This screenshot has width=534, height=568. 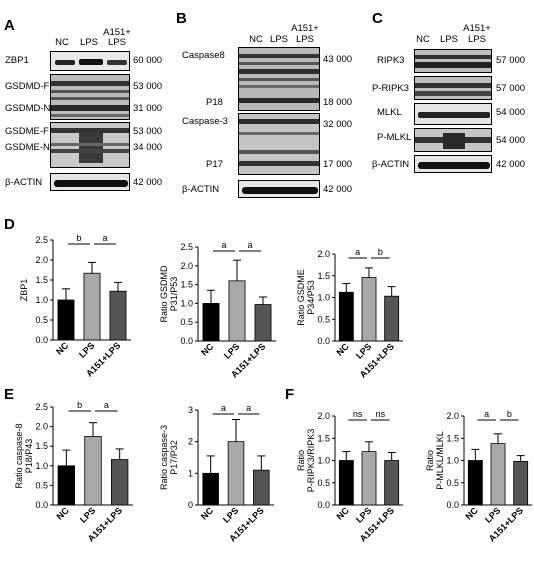 What do you see at coordinates (380, 252) in the screenshot?
I see `significance-label: b` at bounding box center [380, 252].